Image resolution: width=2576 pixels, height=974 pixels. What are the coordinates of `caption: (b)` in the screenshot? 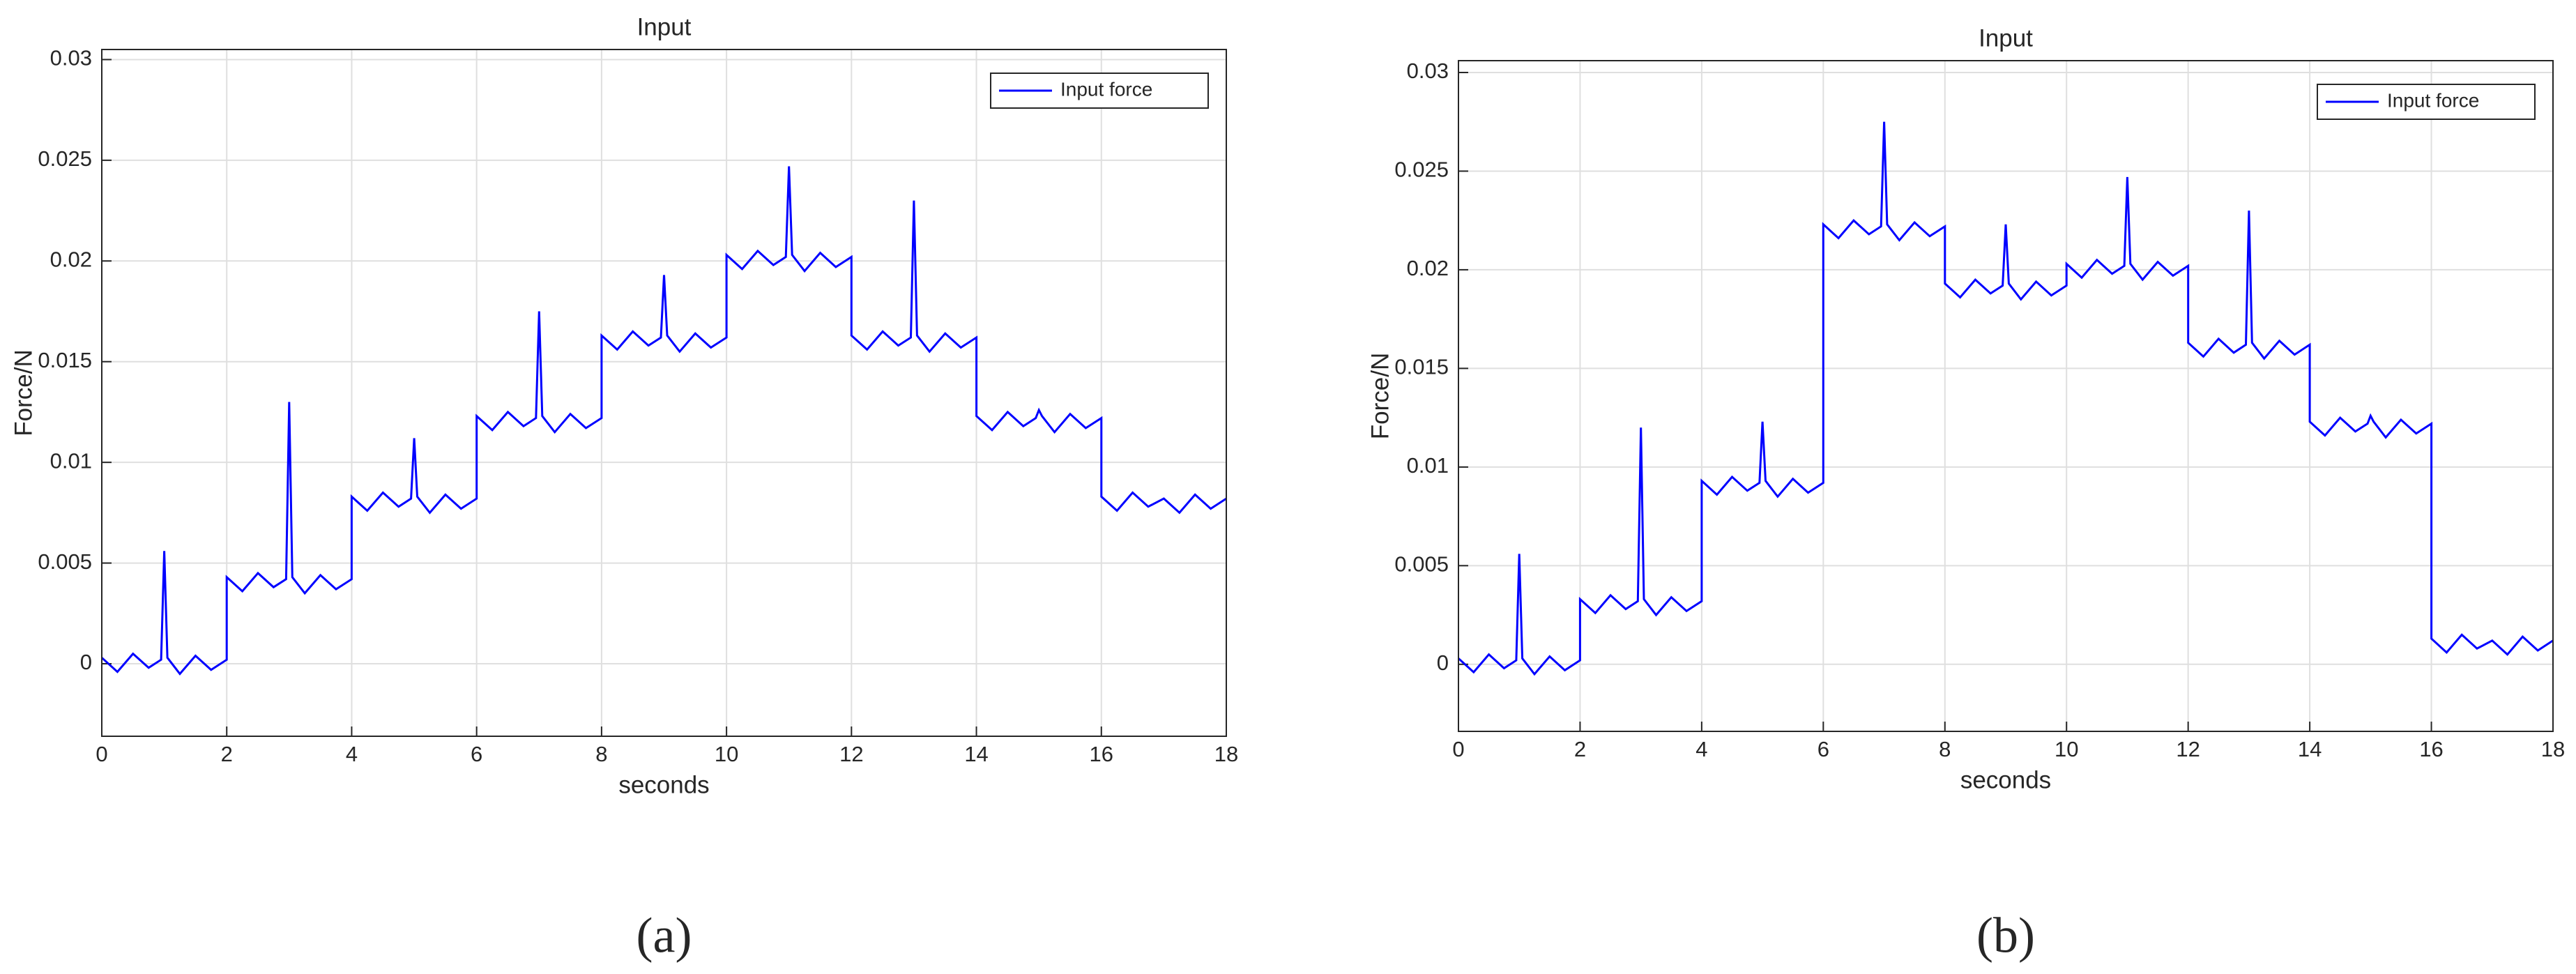 It's located at (2006, 936).